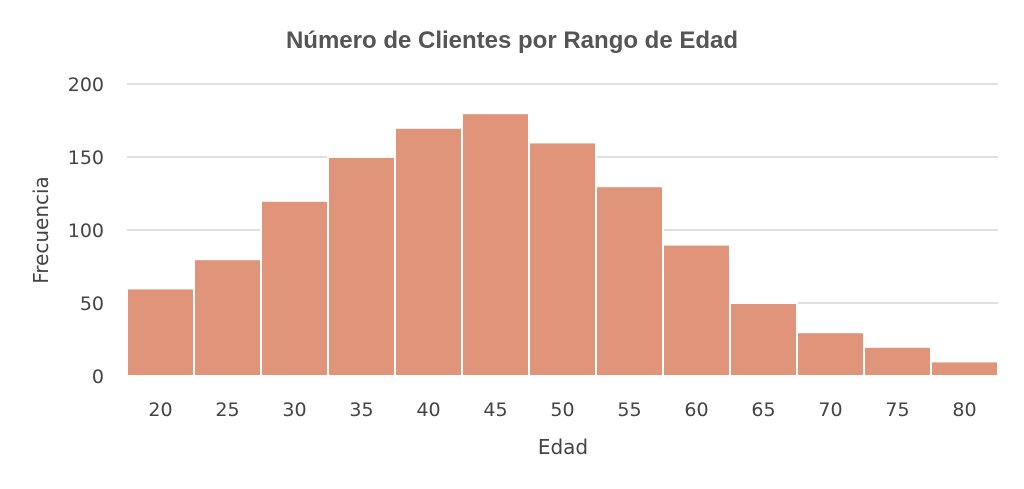 The width and height of the screenshot is (1024, 489). I want to click on y-tick-label: 200, so click(86, 85).